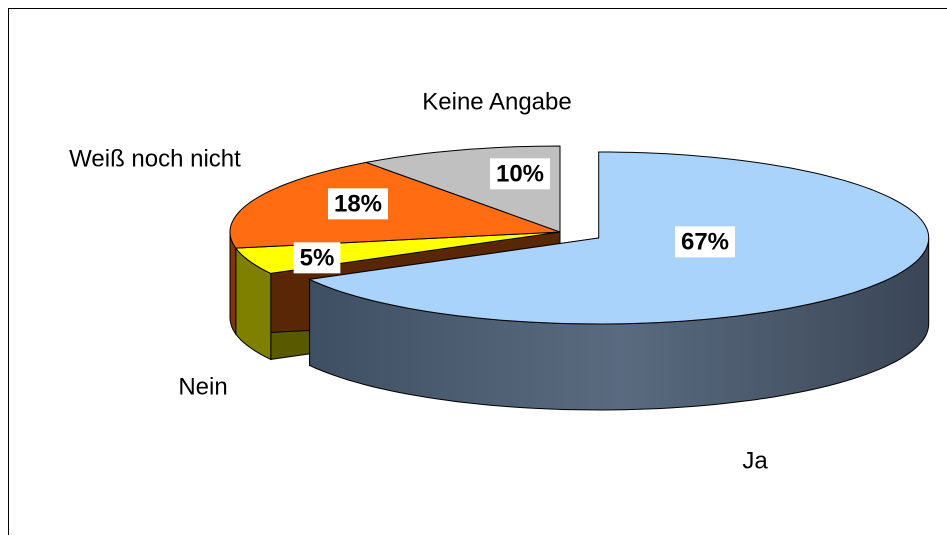 The height and width of the screenshot is (540, 947). What do you see at coordinates (317, 257) in the screenshot?
I see `value-label: 5%` at bounding box center [317, 257].